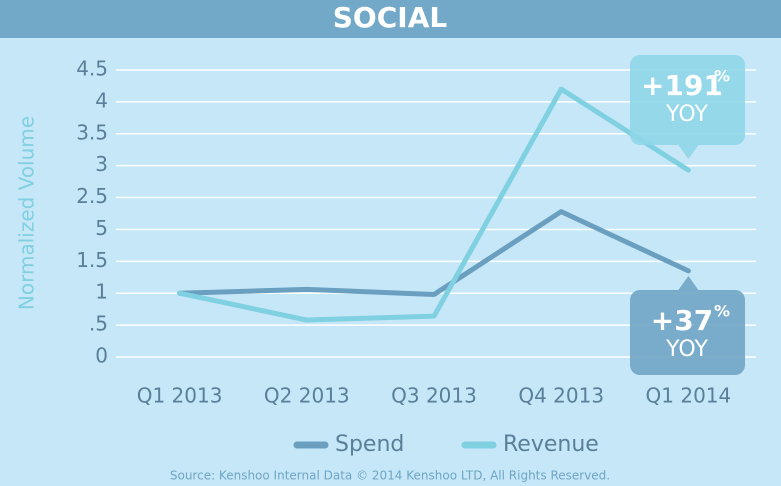 The width and height of the screenshot is (781, 486). What do you see at coordinates (434, 253) in the screenshot?
I see `series-line` at bounding box center [434, 253].